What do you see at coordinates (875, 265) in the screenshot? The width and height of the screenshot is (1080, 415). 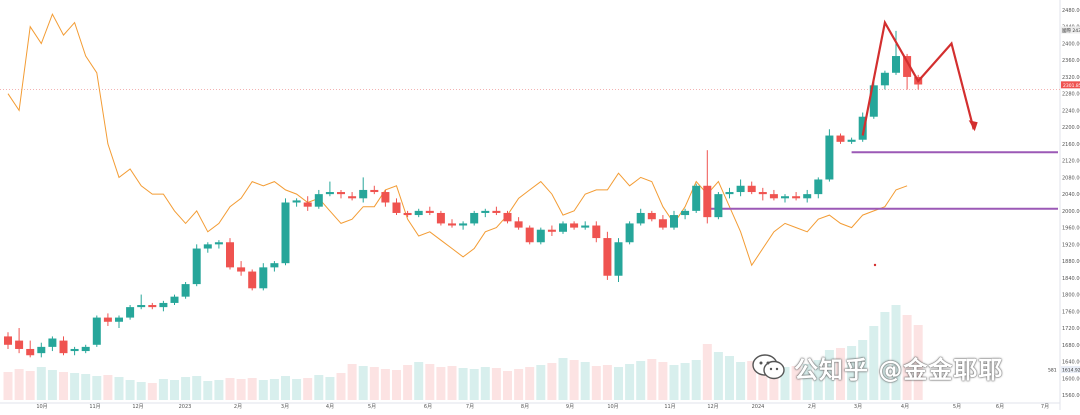 I see `marker-dot` at bounding box center [875, 265].